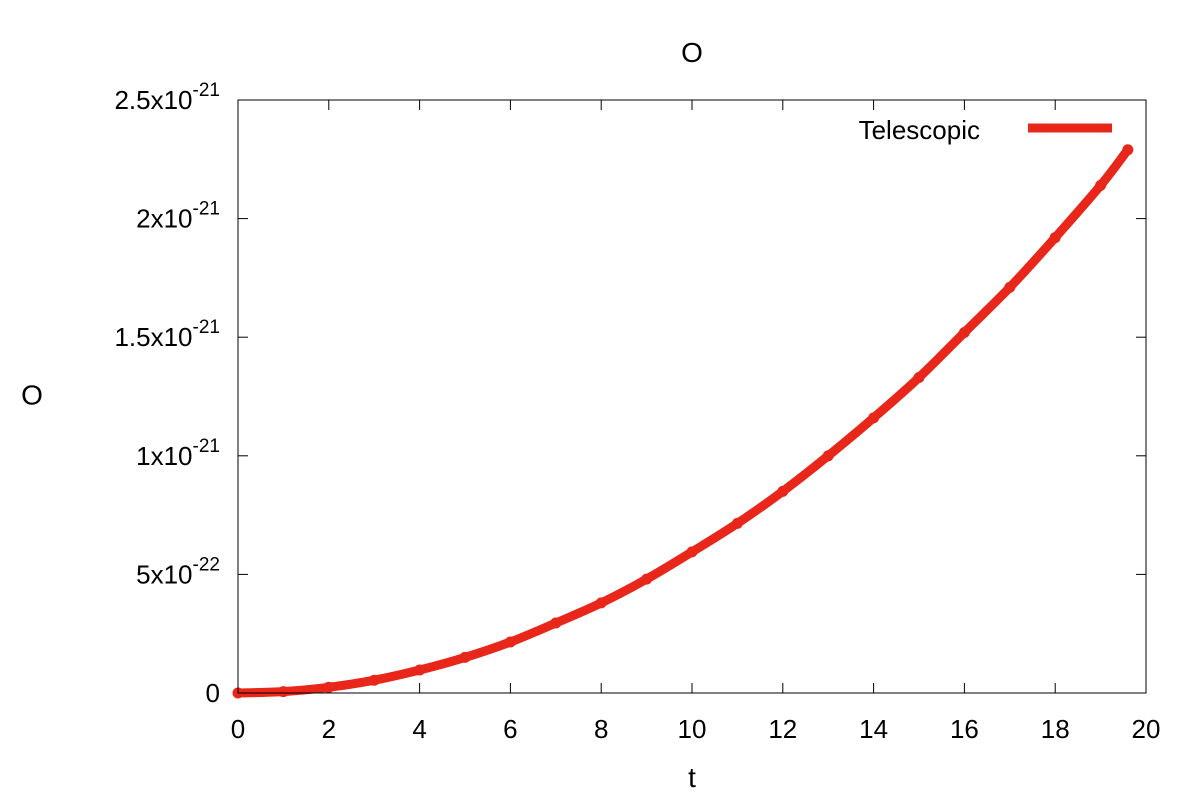  What do you see at coordinates (692, 52) in the screenshot?
I see `chart-title: O` at bounding box center [692, 52].